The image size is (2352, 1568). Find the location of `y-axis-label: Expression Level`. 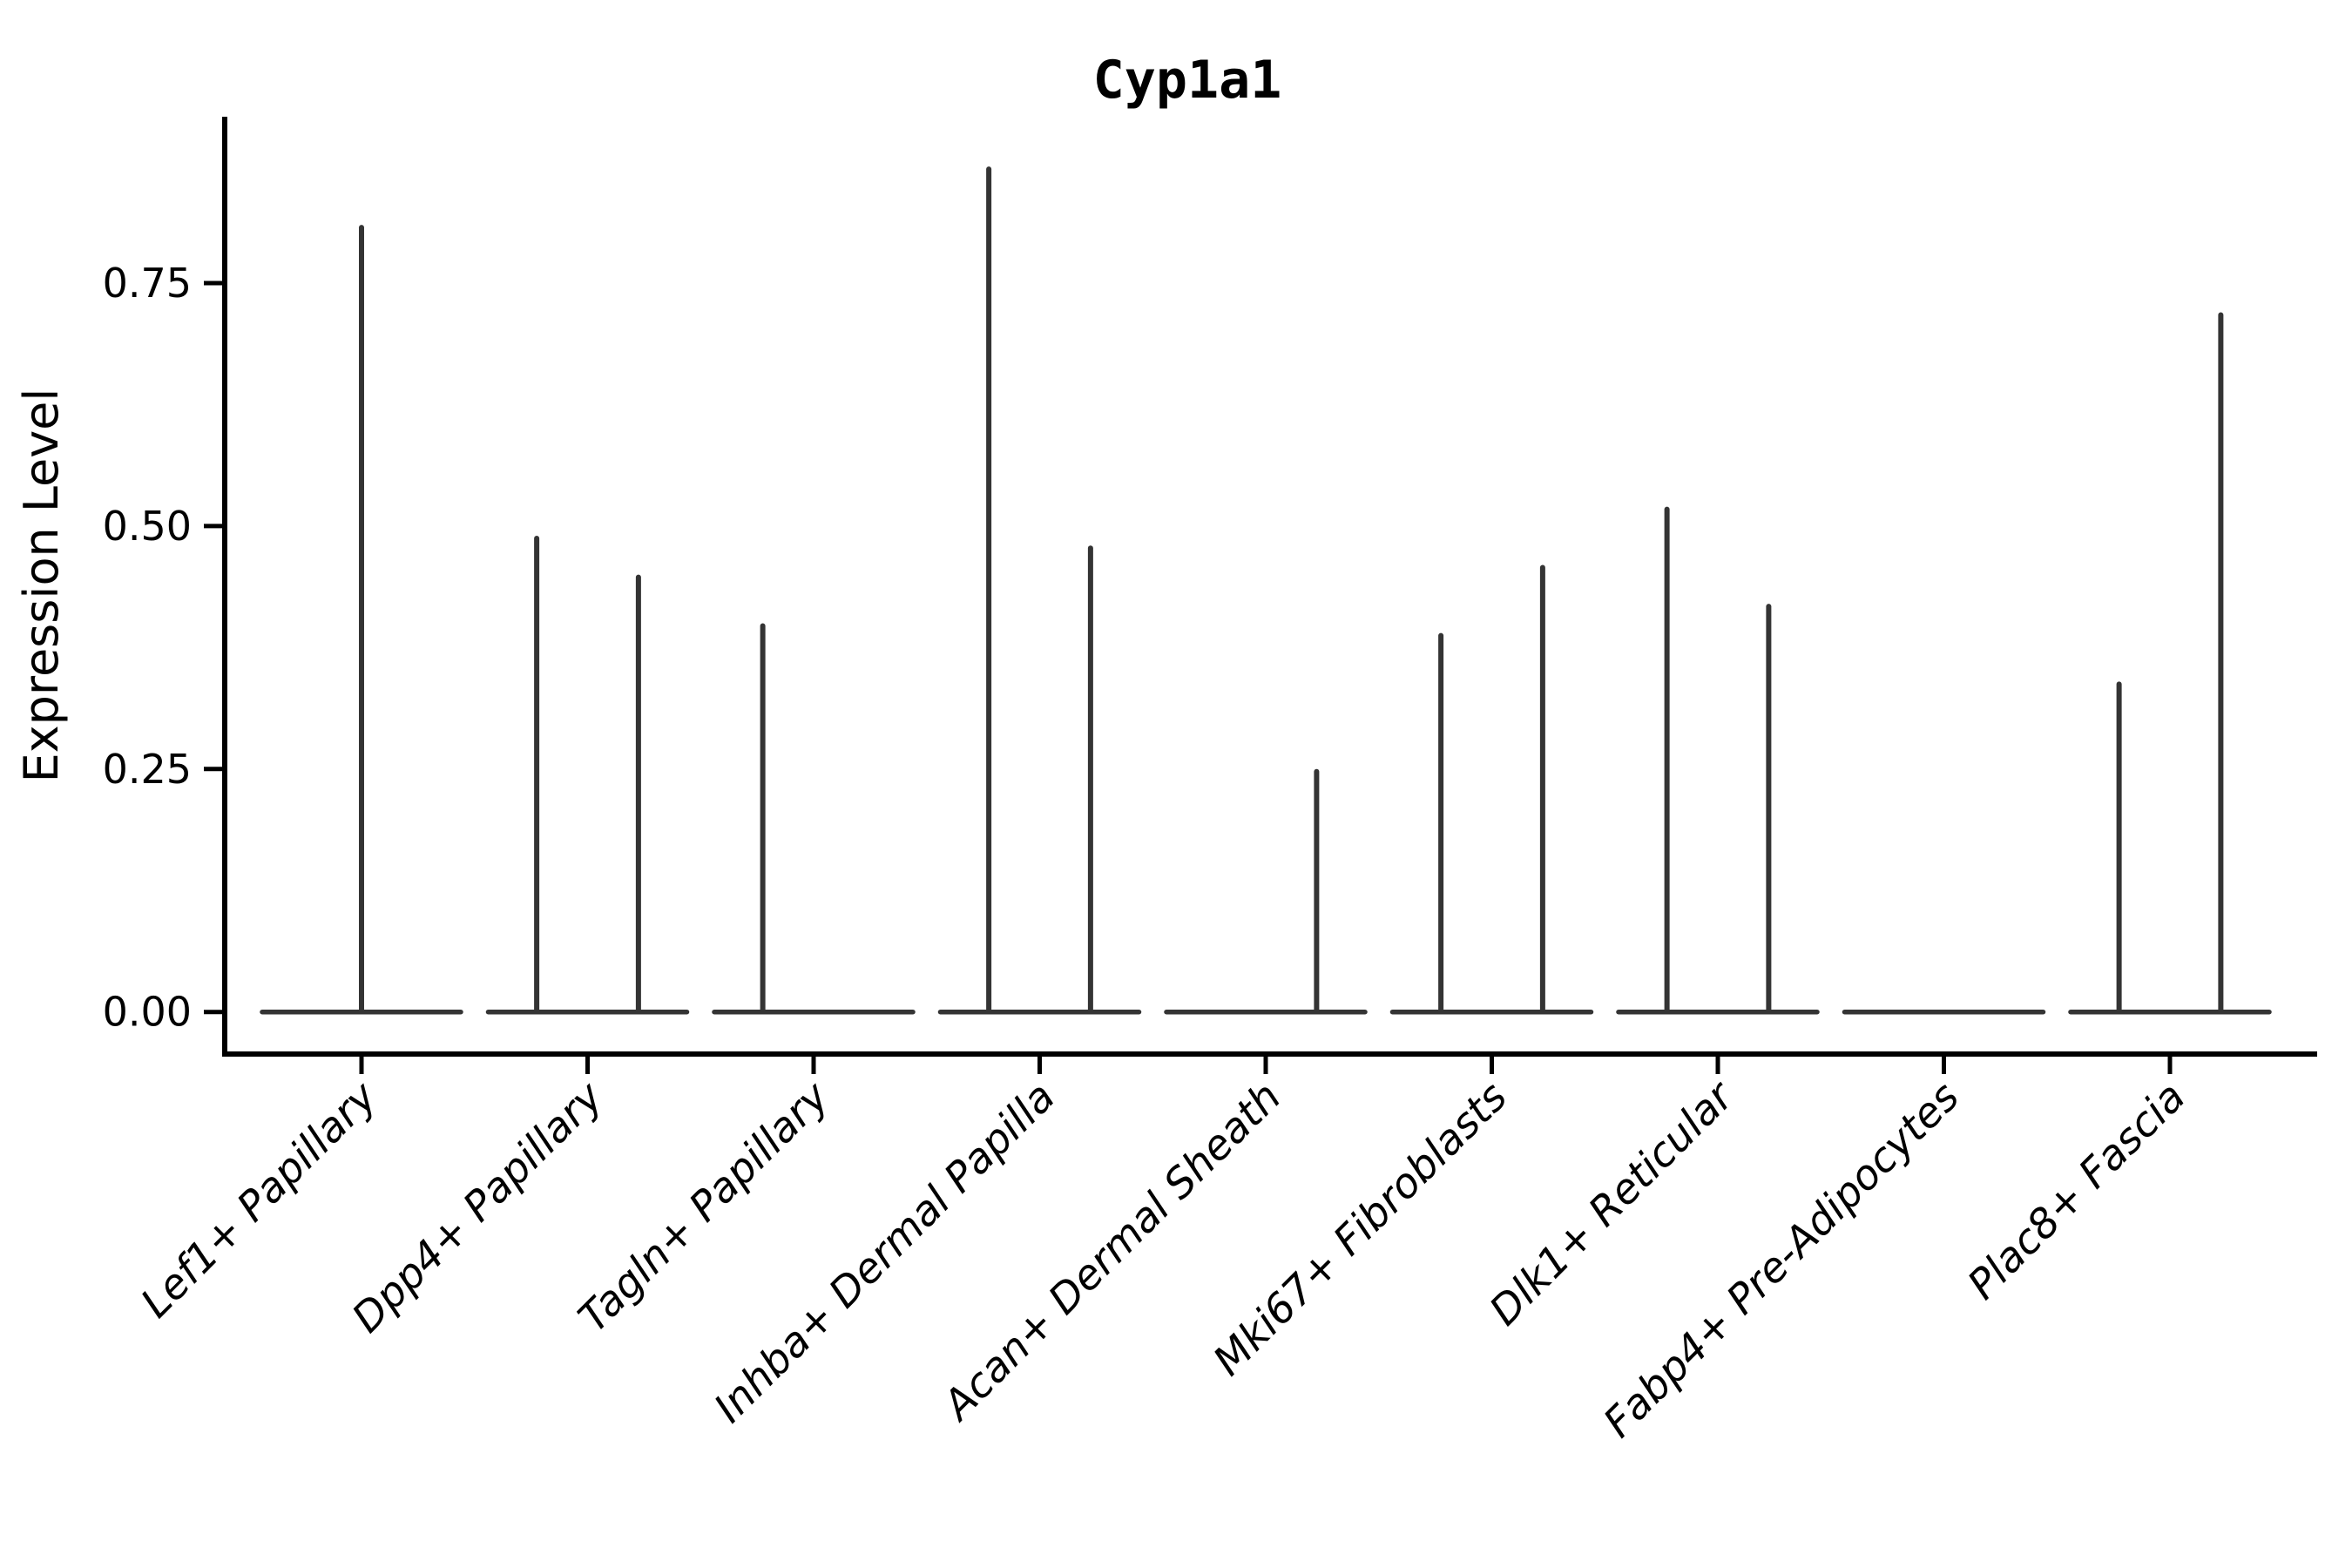

y-axis-label: Expression Level is located at coordinates (41, 586).